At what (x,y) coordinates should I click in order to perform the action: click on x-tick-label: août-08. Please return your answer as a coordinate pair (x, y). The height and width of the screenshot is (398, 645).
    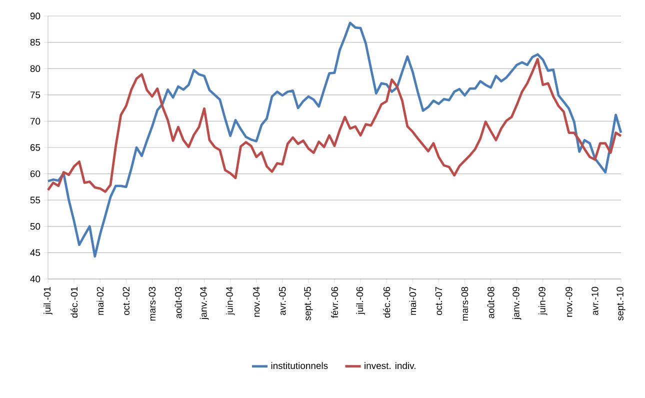
    Looking at the image, I should click on (490, 302).